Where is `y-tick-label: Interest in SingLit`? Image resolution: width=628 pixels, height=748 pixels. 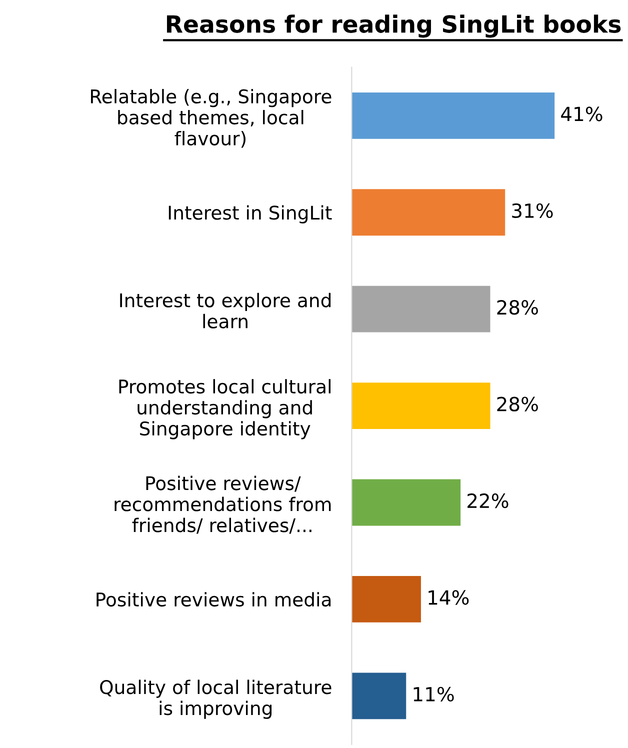
y-tick-label: Interest in SingLit is located at coordinates (250, 214).